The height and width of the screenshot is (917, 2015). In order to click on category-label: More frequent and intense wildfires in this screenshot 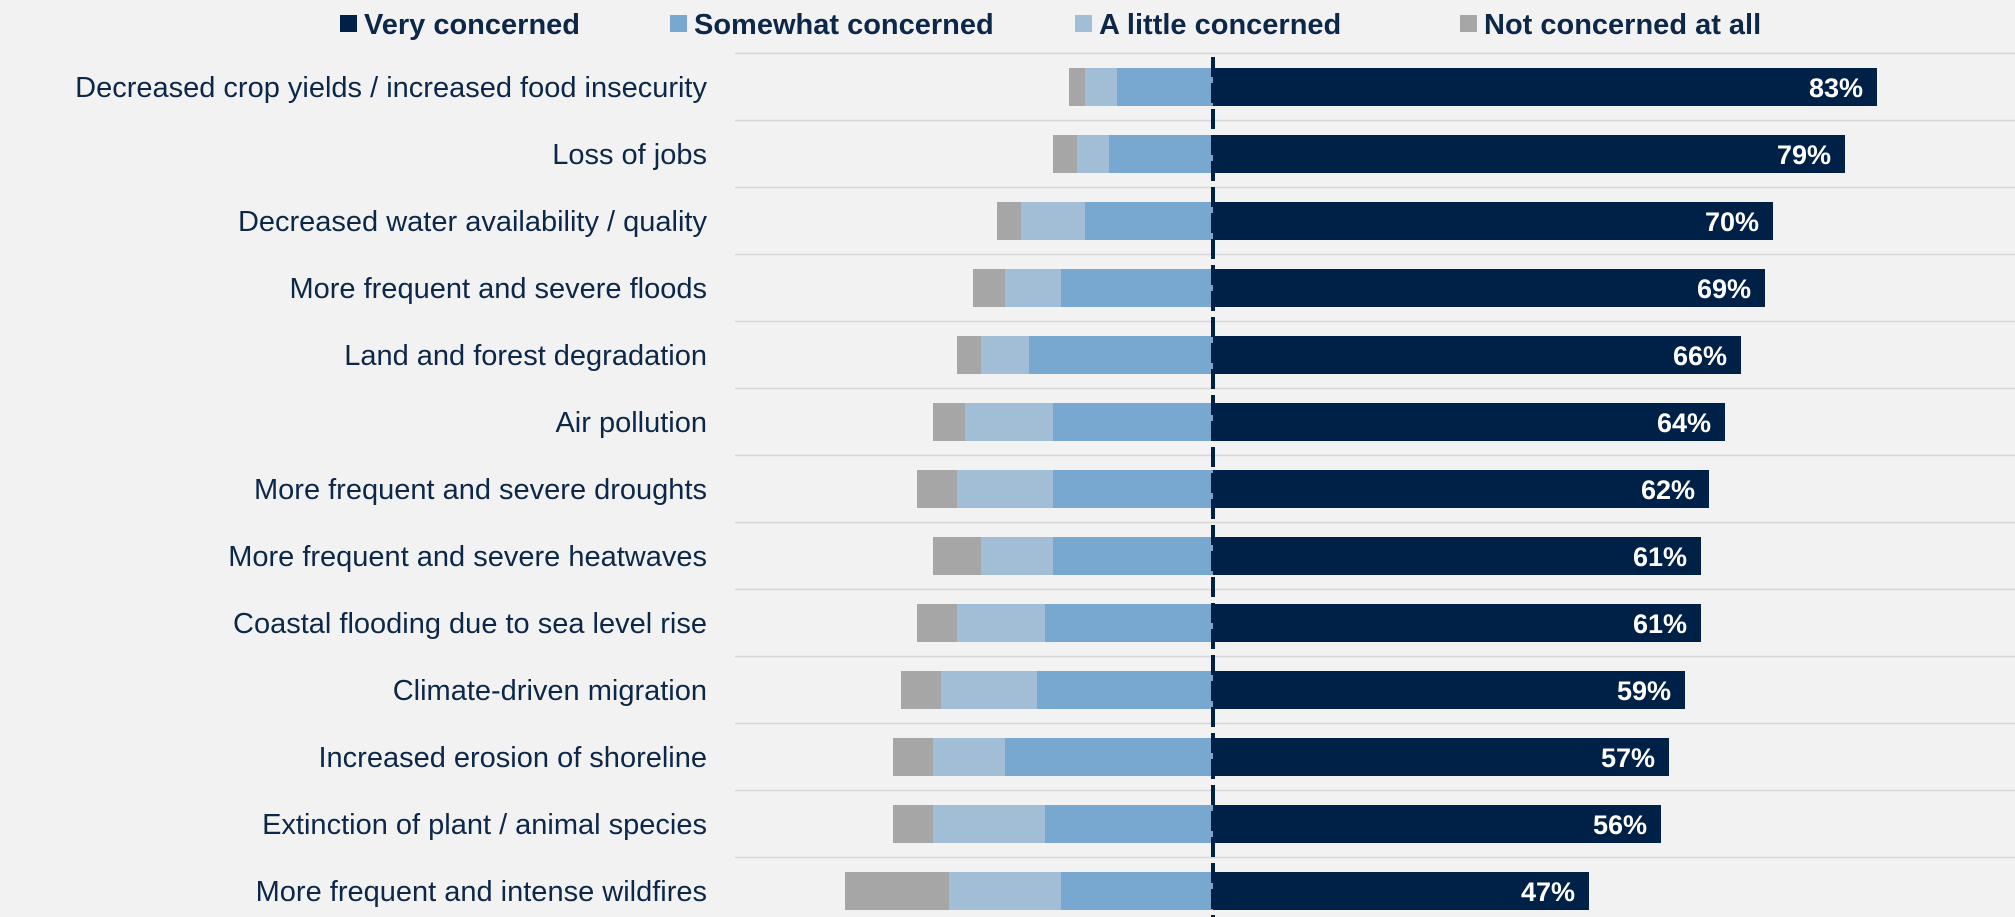, I will do `click(481, 892)`.